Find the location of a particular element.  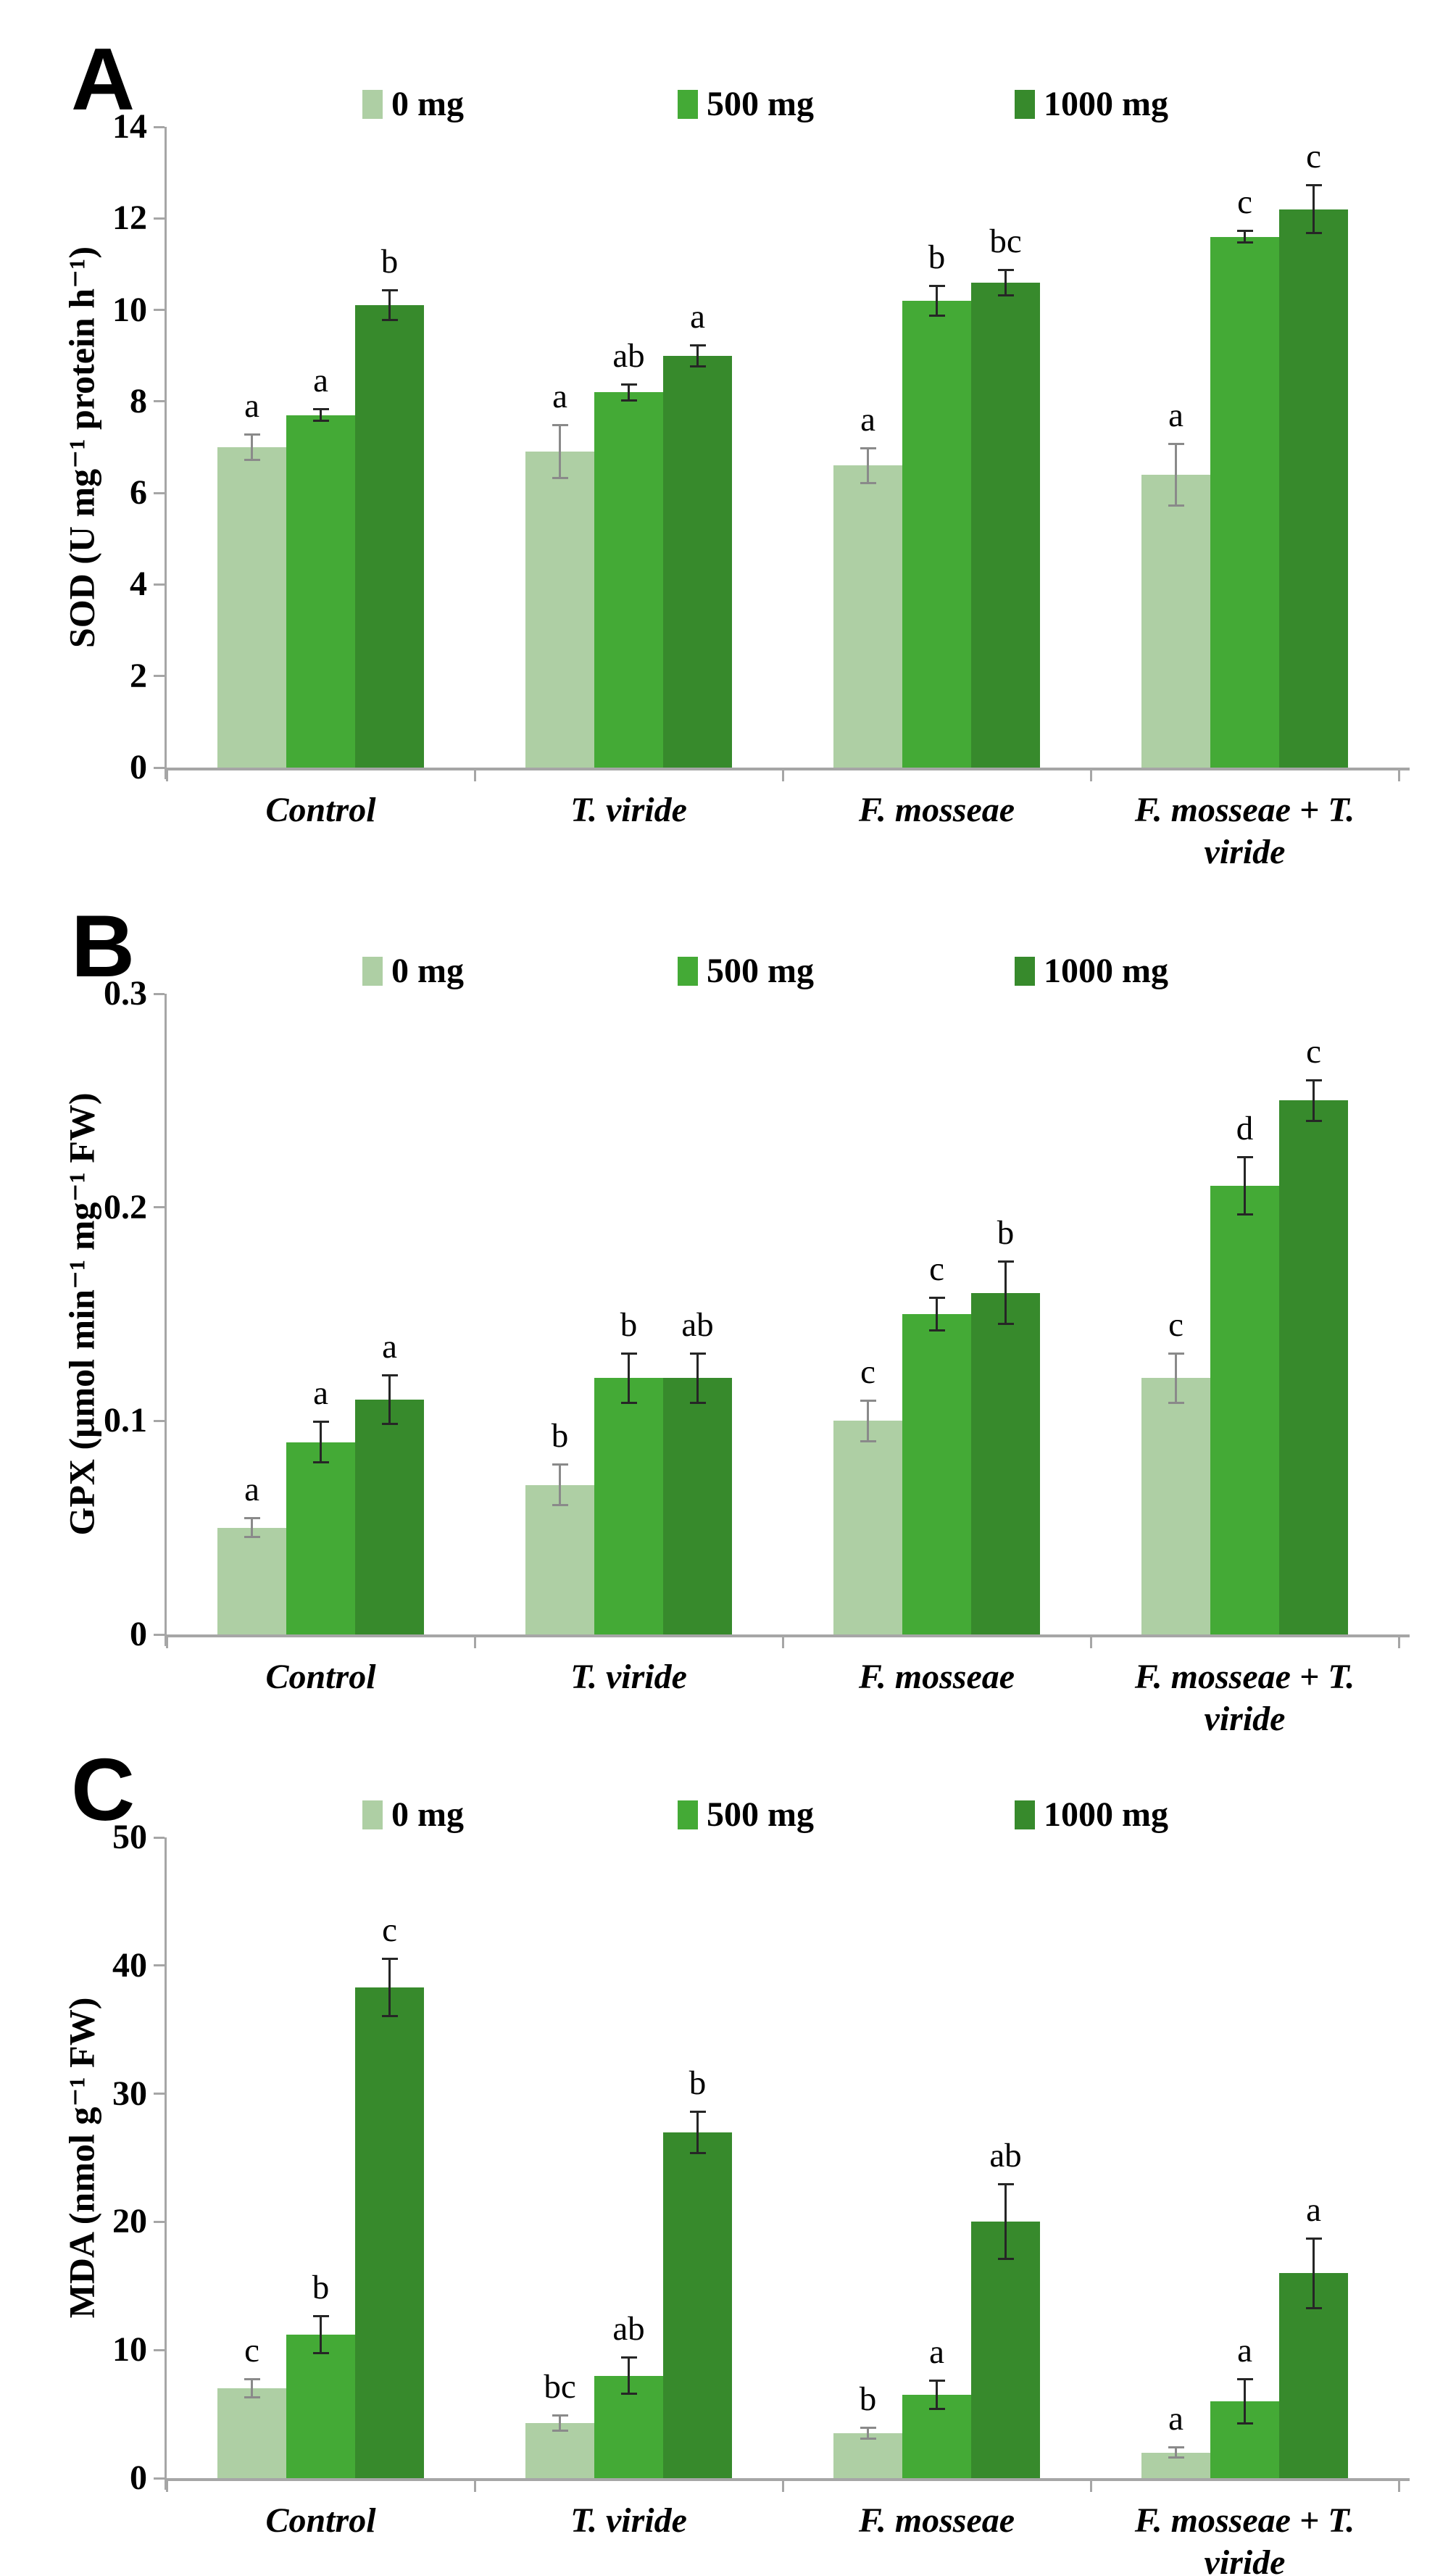

significance-letter: bc is located at coordinates (1005, 241).